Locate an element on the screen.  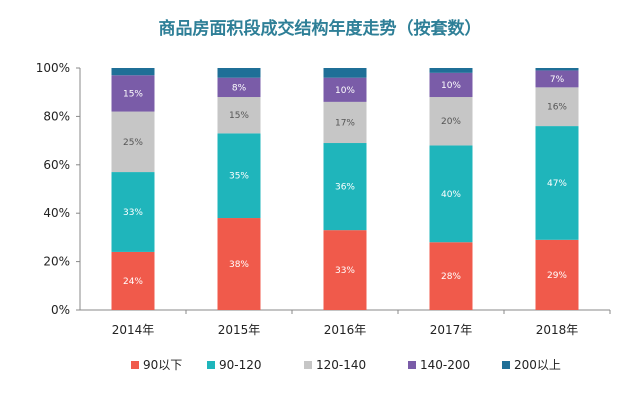
y-tick-label: 60% is located at coordinates (56, 165).